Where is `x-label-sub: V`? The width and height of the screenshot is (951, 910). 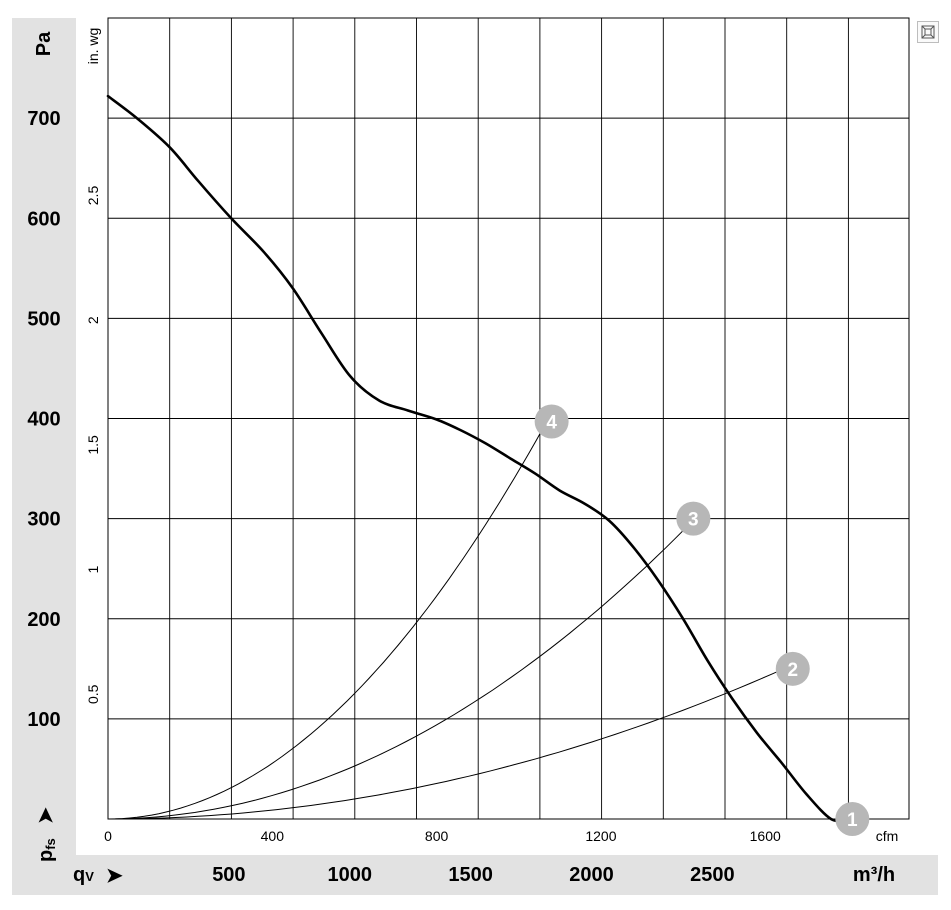
x-label-sub: V is located at coordinates (89, 876).